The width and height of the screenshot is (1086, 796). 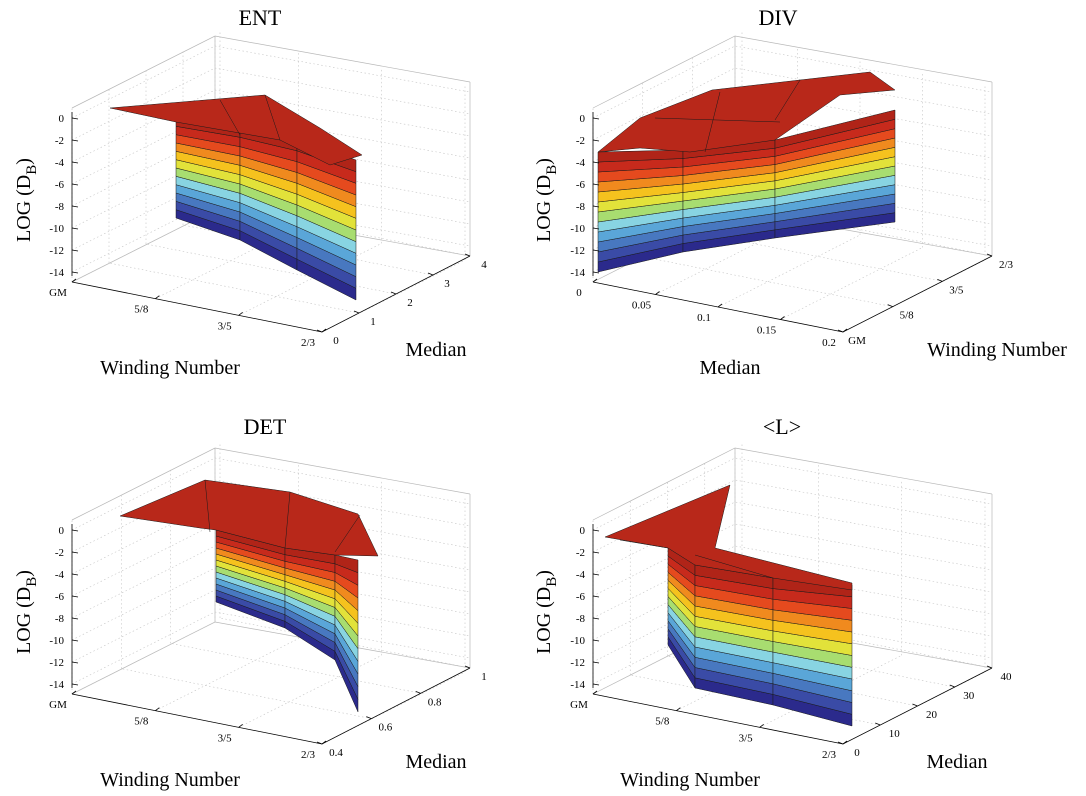 I want to click on y-tick-label: 3, so click(x=447, y=284).